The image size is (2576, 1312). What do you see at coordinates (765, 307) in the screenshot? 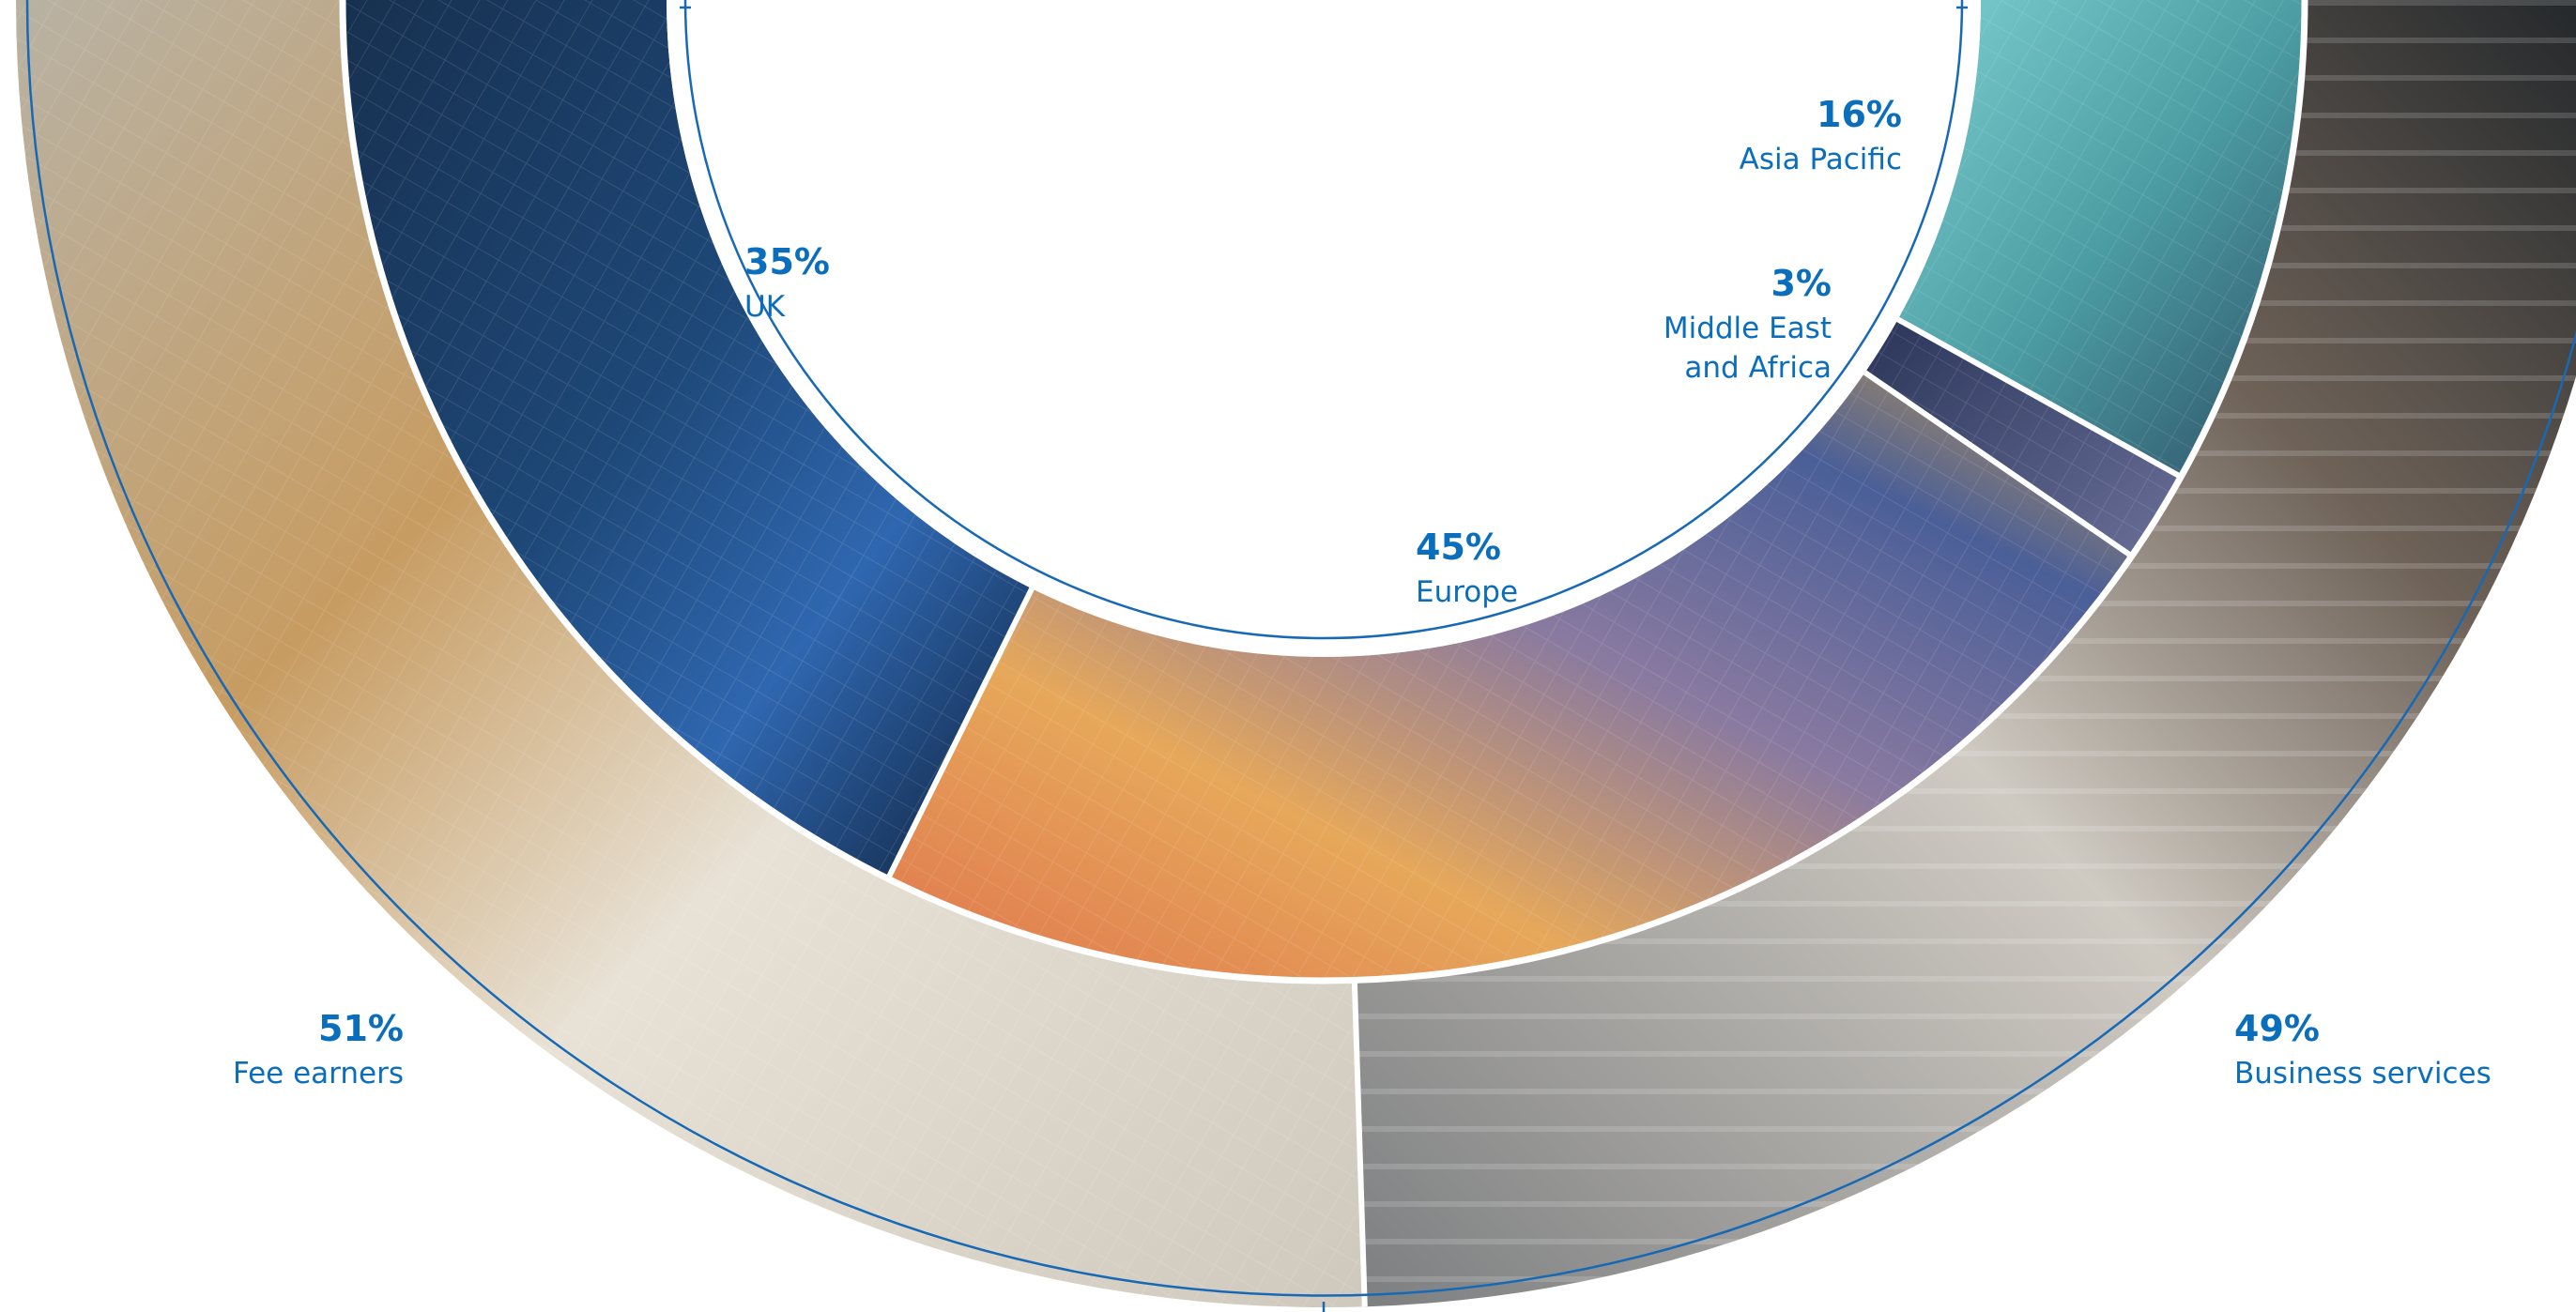
I see `inner-category-label-uk: UK` at bounding box center [765, 307].